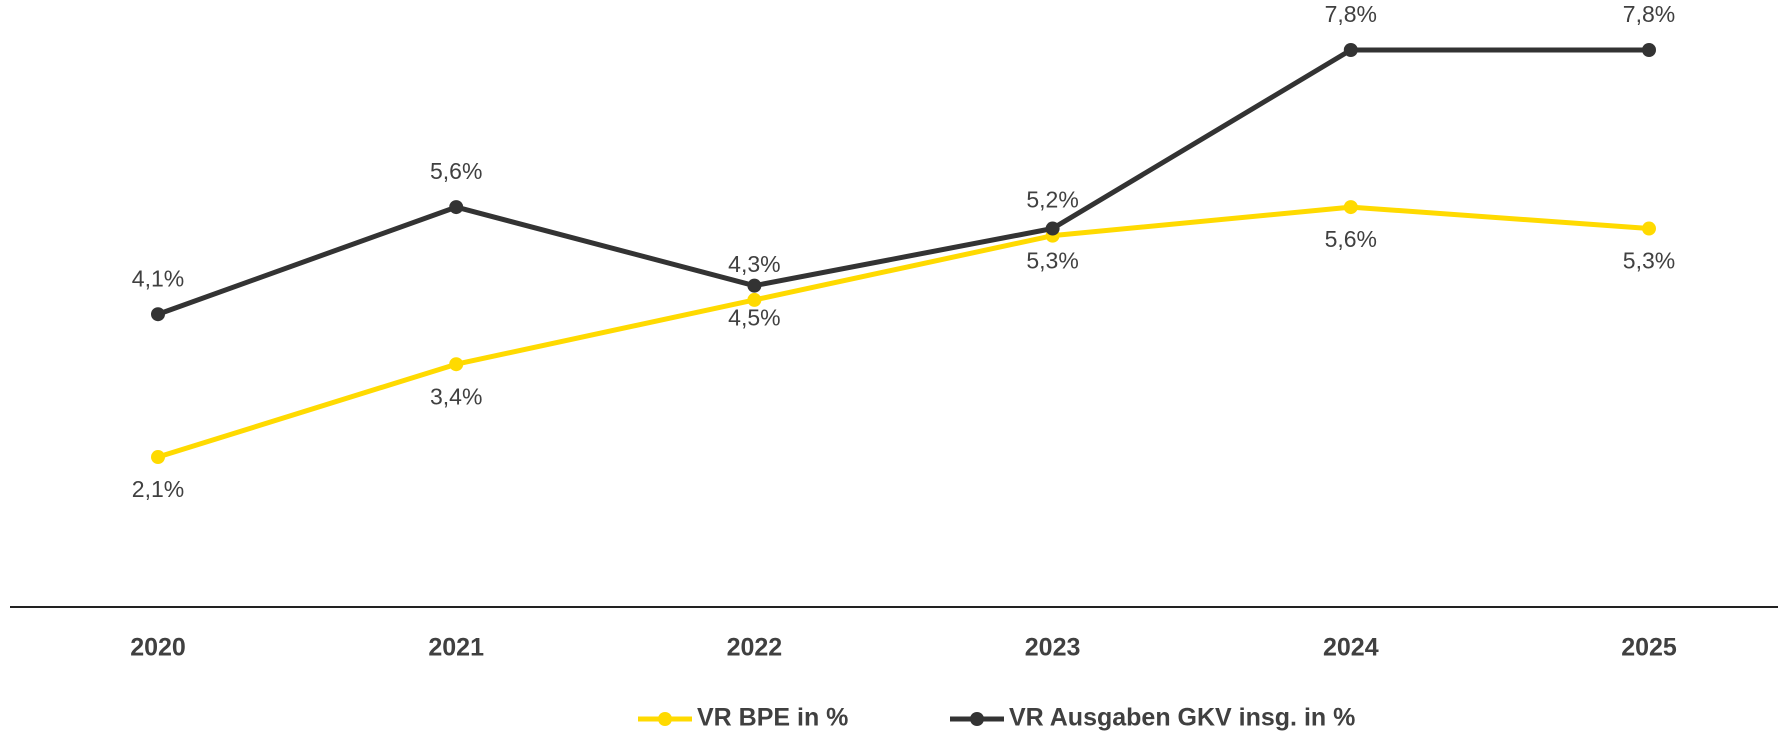 This screenshot has width=1778, height=736. Describe the element at coordinates (1649, 648) in the screenshot. I see `x-tick-label: 2025` at that location.